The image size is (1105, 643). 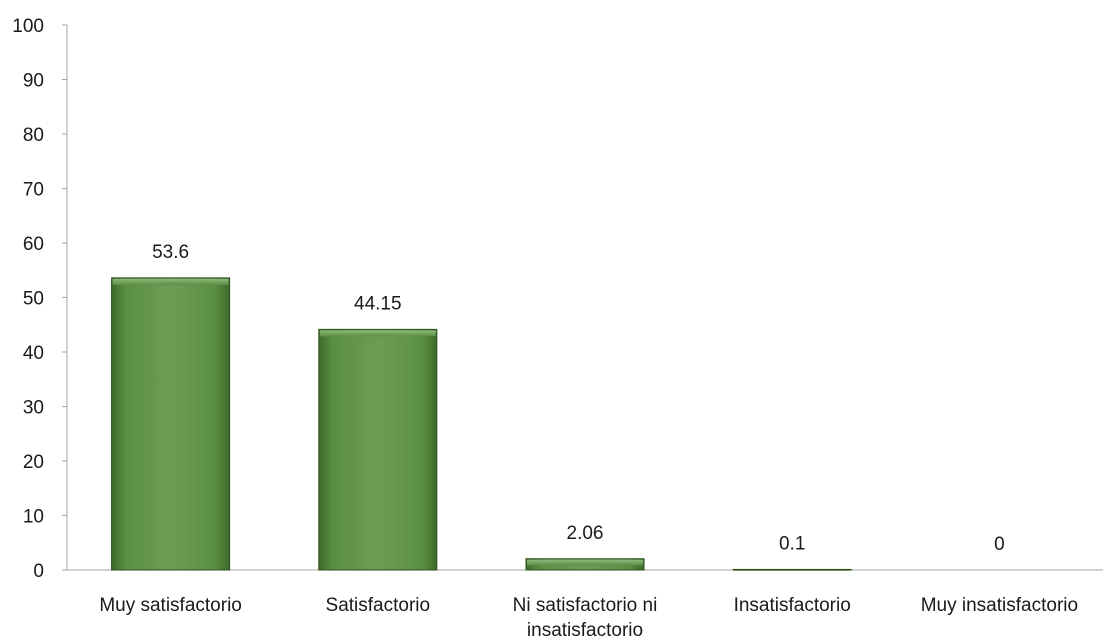 I want to click on data-label: 53.6, so click(x=170, y=252).